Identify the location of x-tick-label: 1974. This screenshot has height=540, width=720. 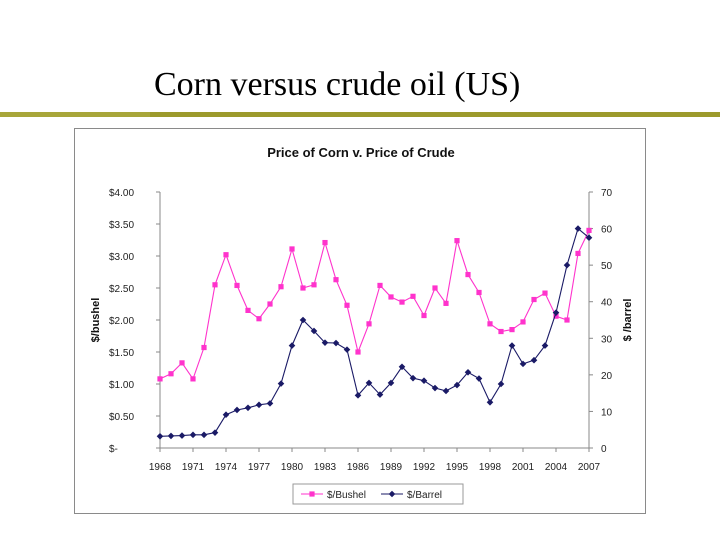
(226, 467).